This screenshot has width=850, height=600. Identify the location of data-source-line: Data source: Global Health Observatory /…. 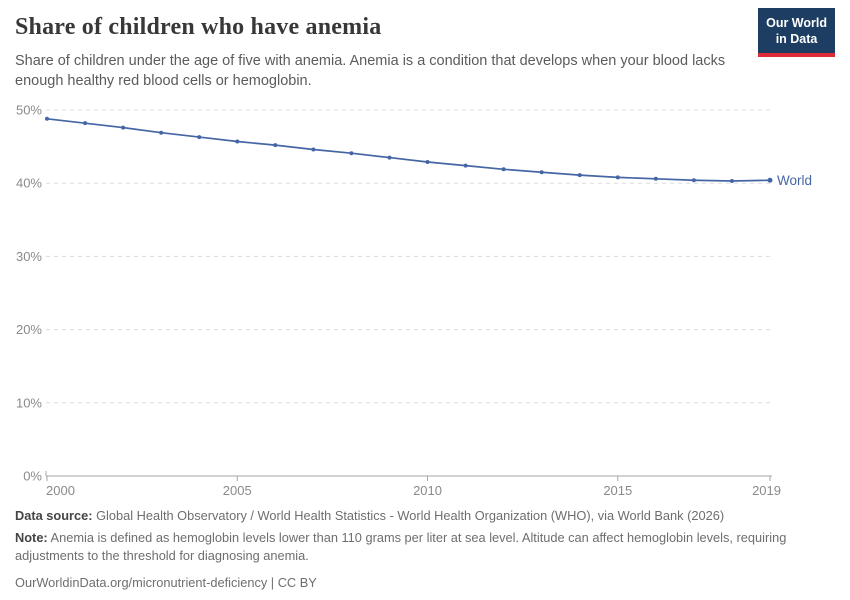
(425, 516).